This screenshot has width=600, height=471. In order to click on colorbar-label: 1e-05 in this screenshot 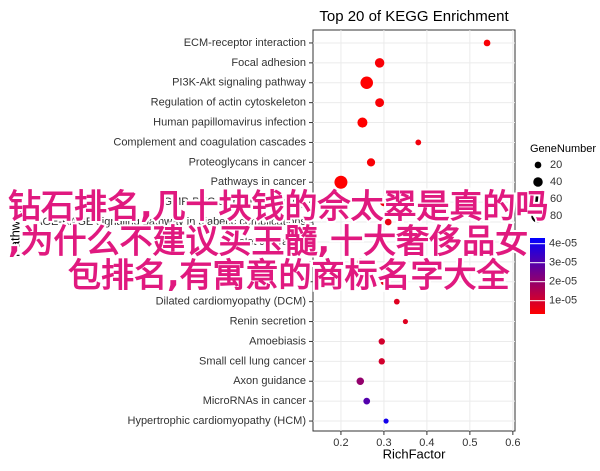, I will do `click(563, 301)`.